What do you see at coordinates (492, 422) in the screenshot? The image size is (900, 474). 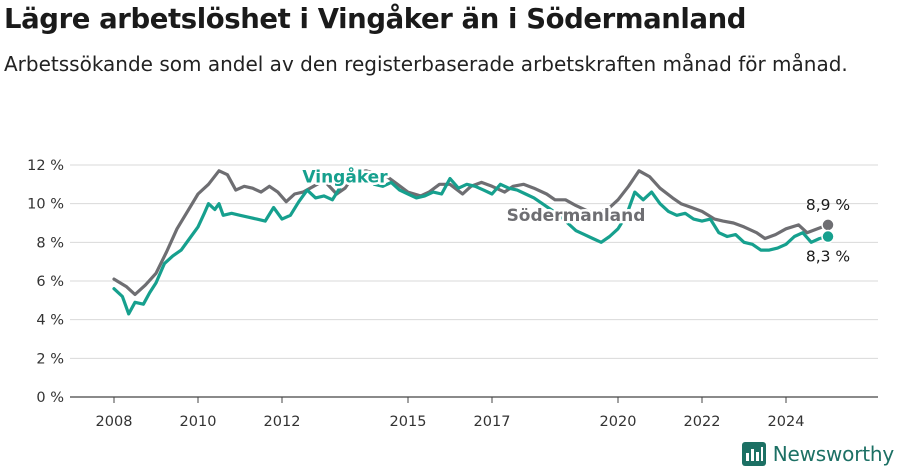 I see `x-tick-label: 2017` at bounding box center [492, 422].